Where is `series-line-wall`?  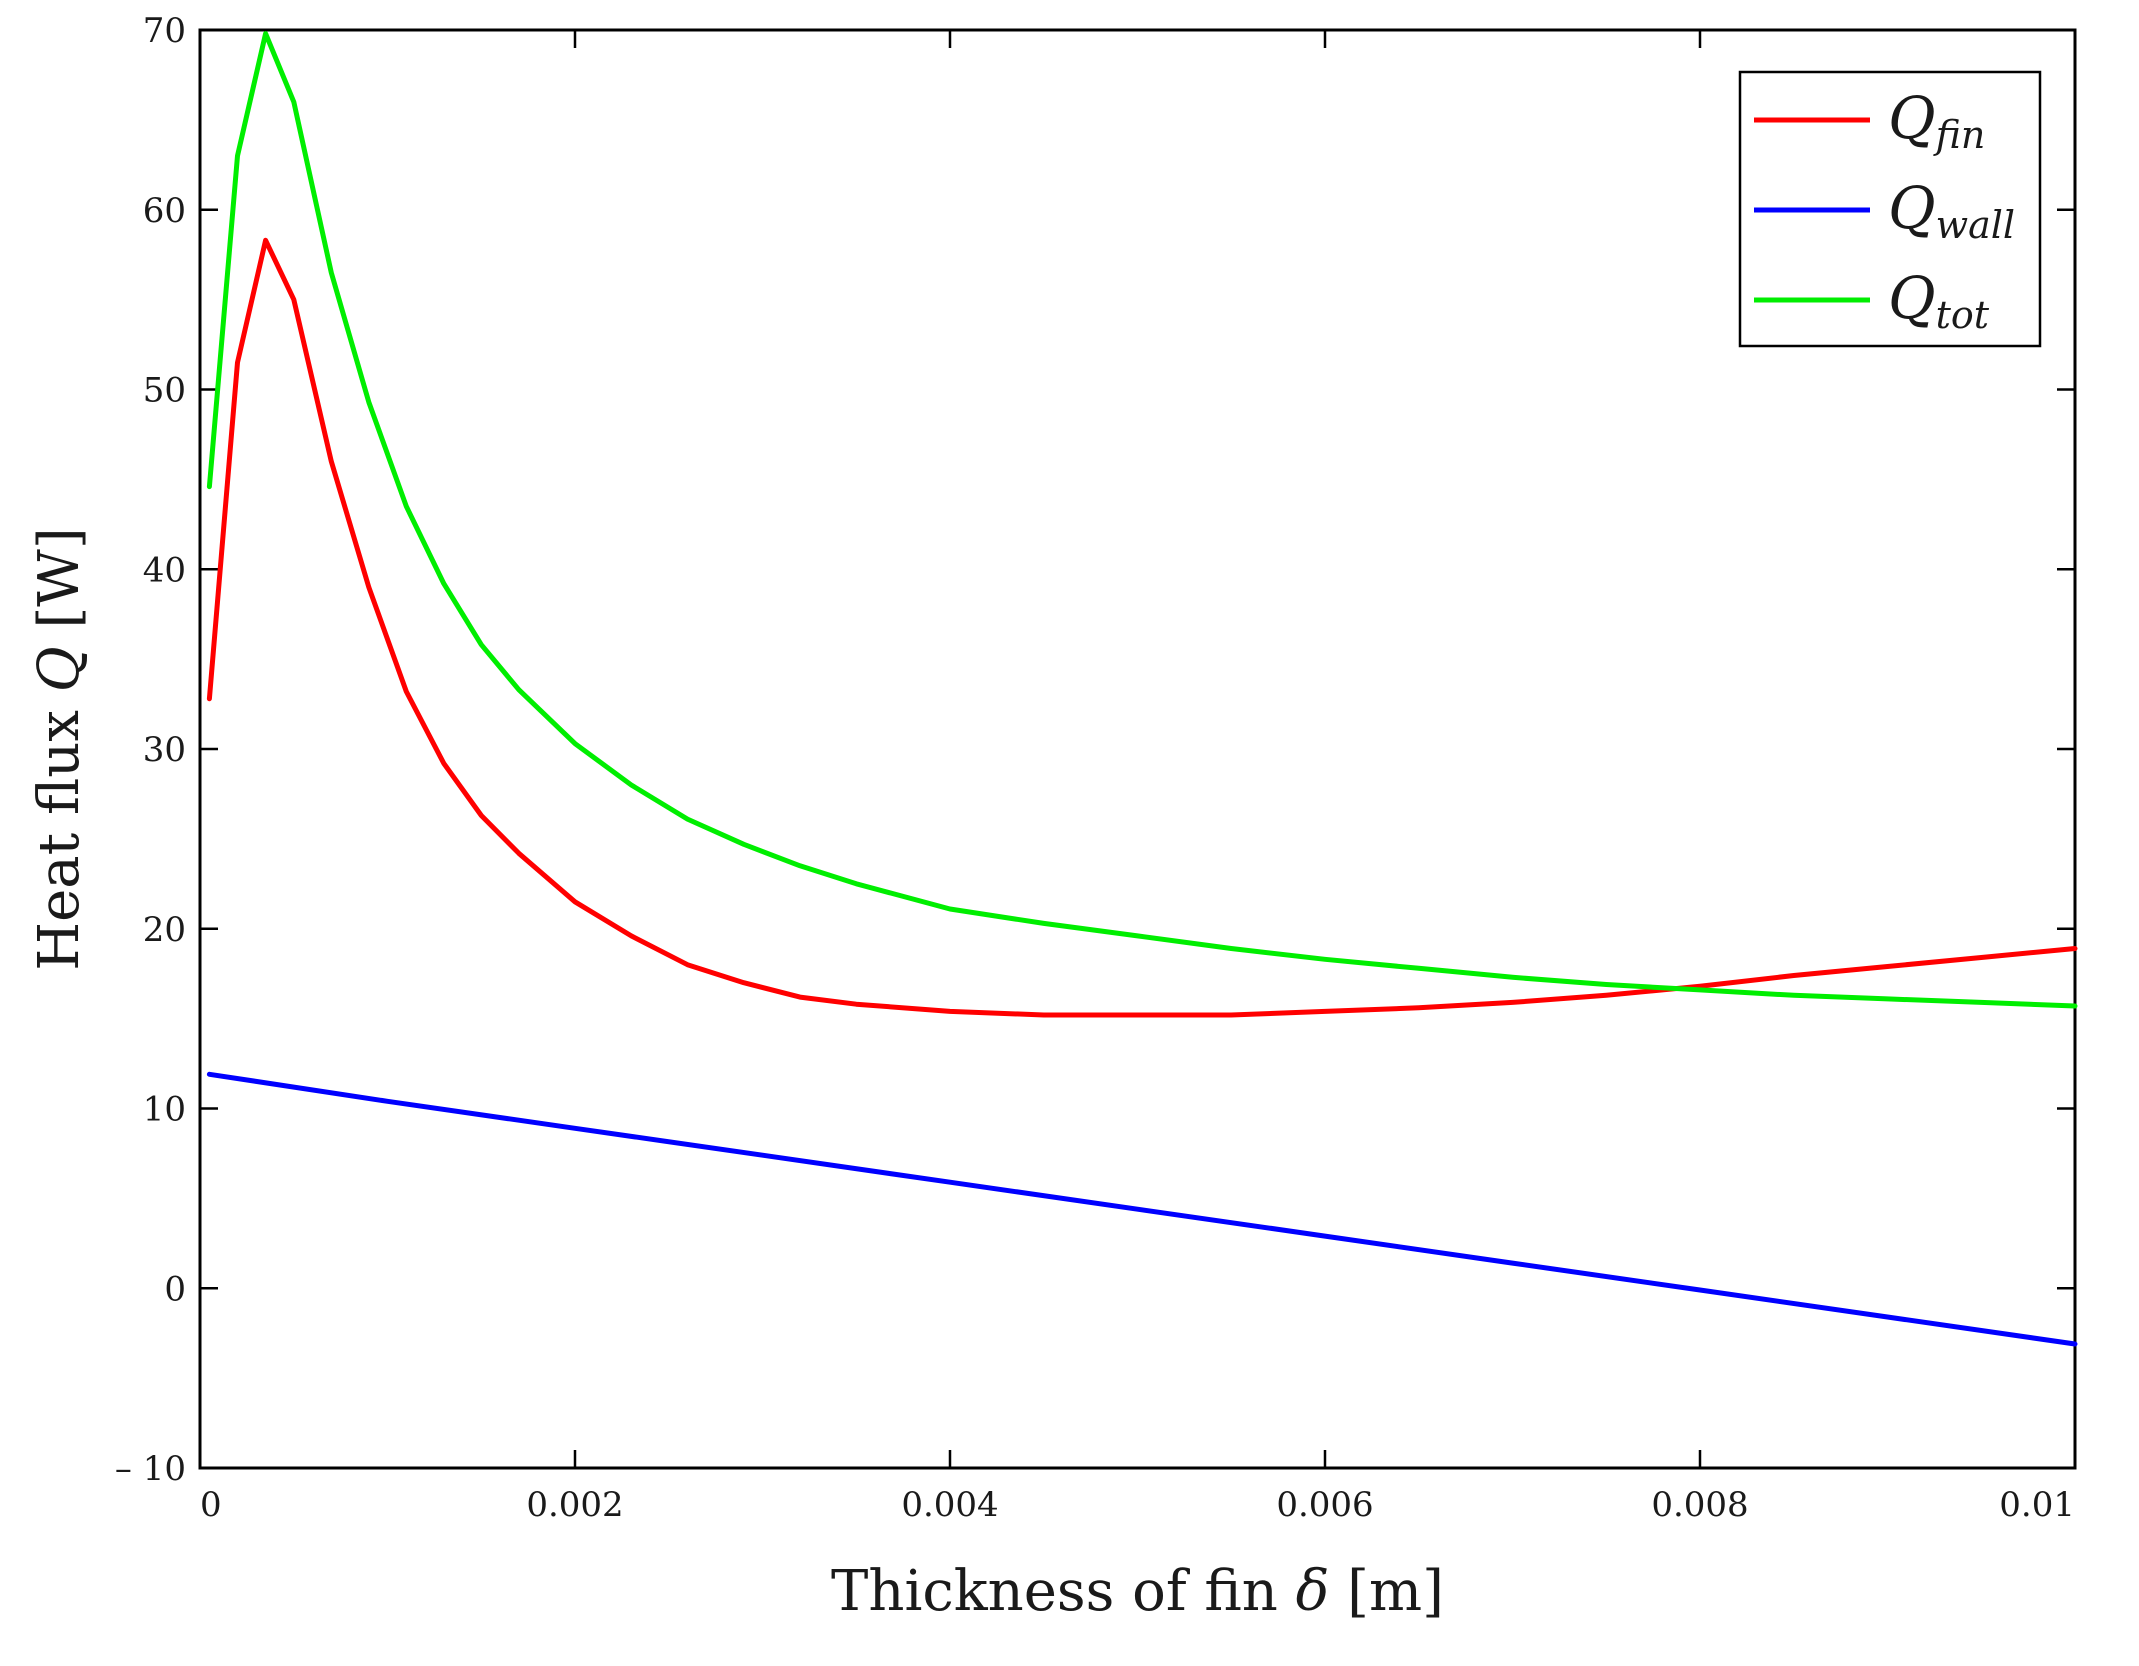 series-line-wall is located at coordinates (1142, 1209).